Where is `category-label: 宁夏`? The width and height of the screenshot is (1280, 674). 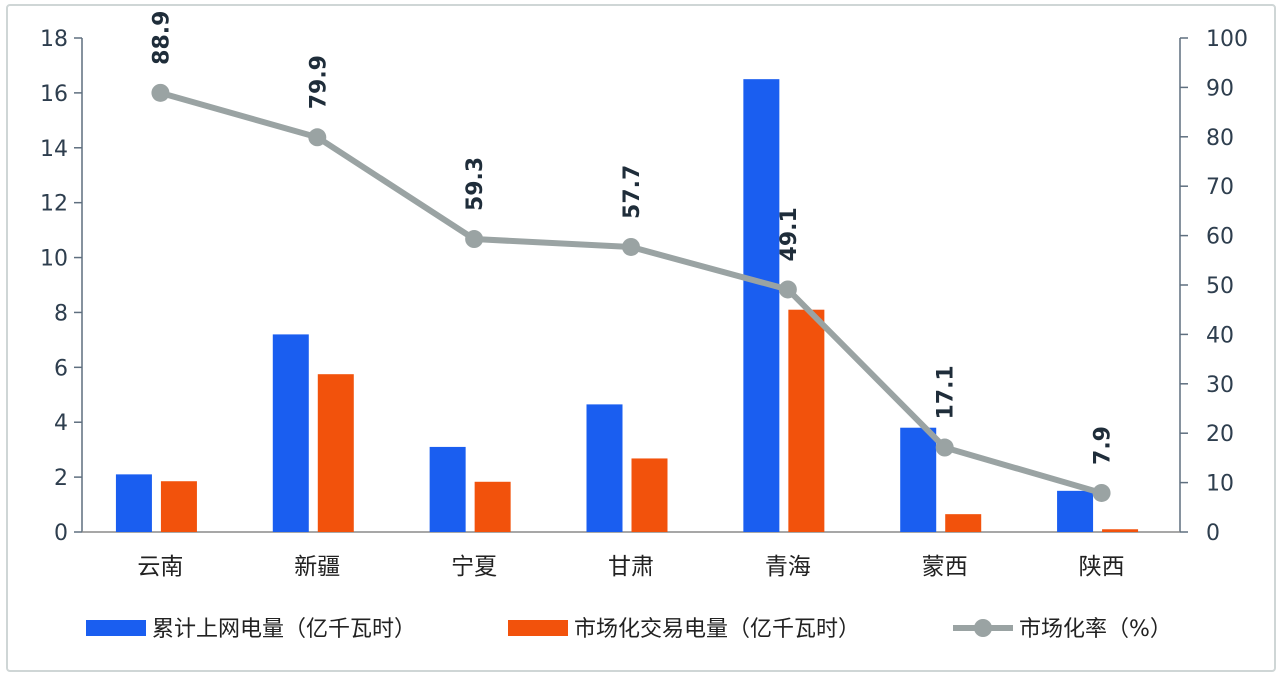
category-label: 宁夏 is located at coordinates (474, 567).